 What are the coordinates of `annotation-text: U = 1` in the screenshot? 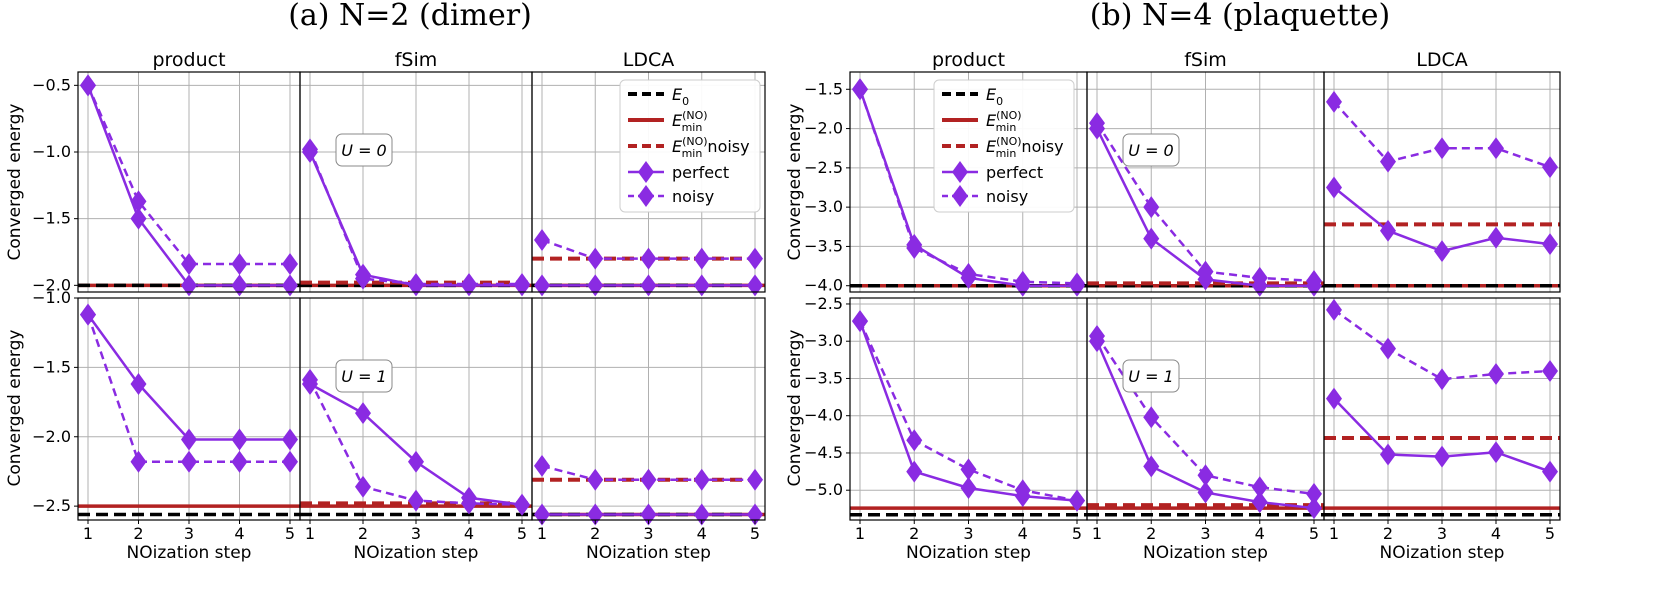 It's located at (1150, 376).